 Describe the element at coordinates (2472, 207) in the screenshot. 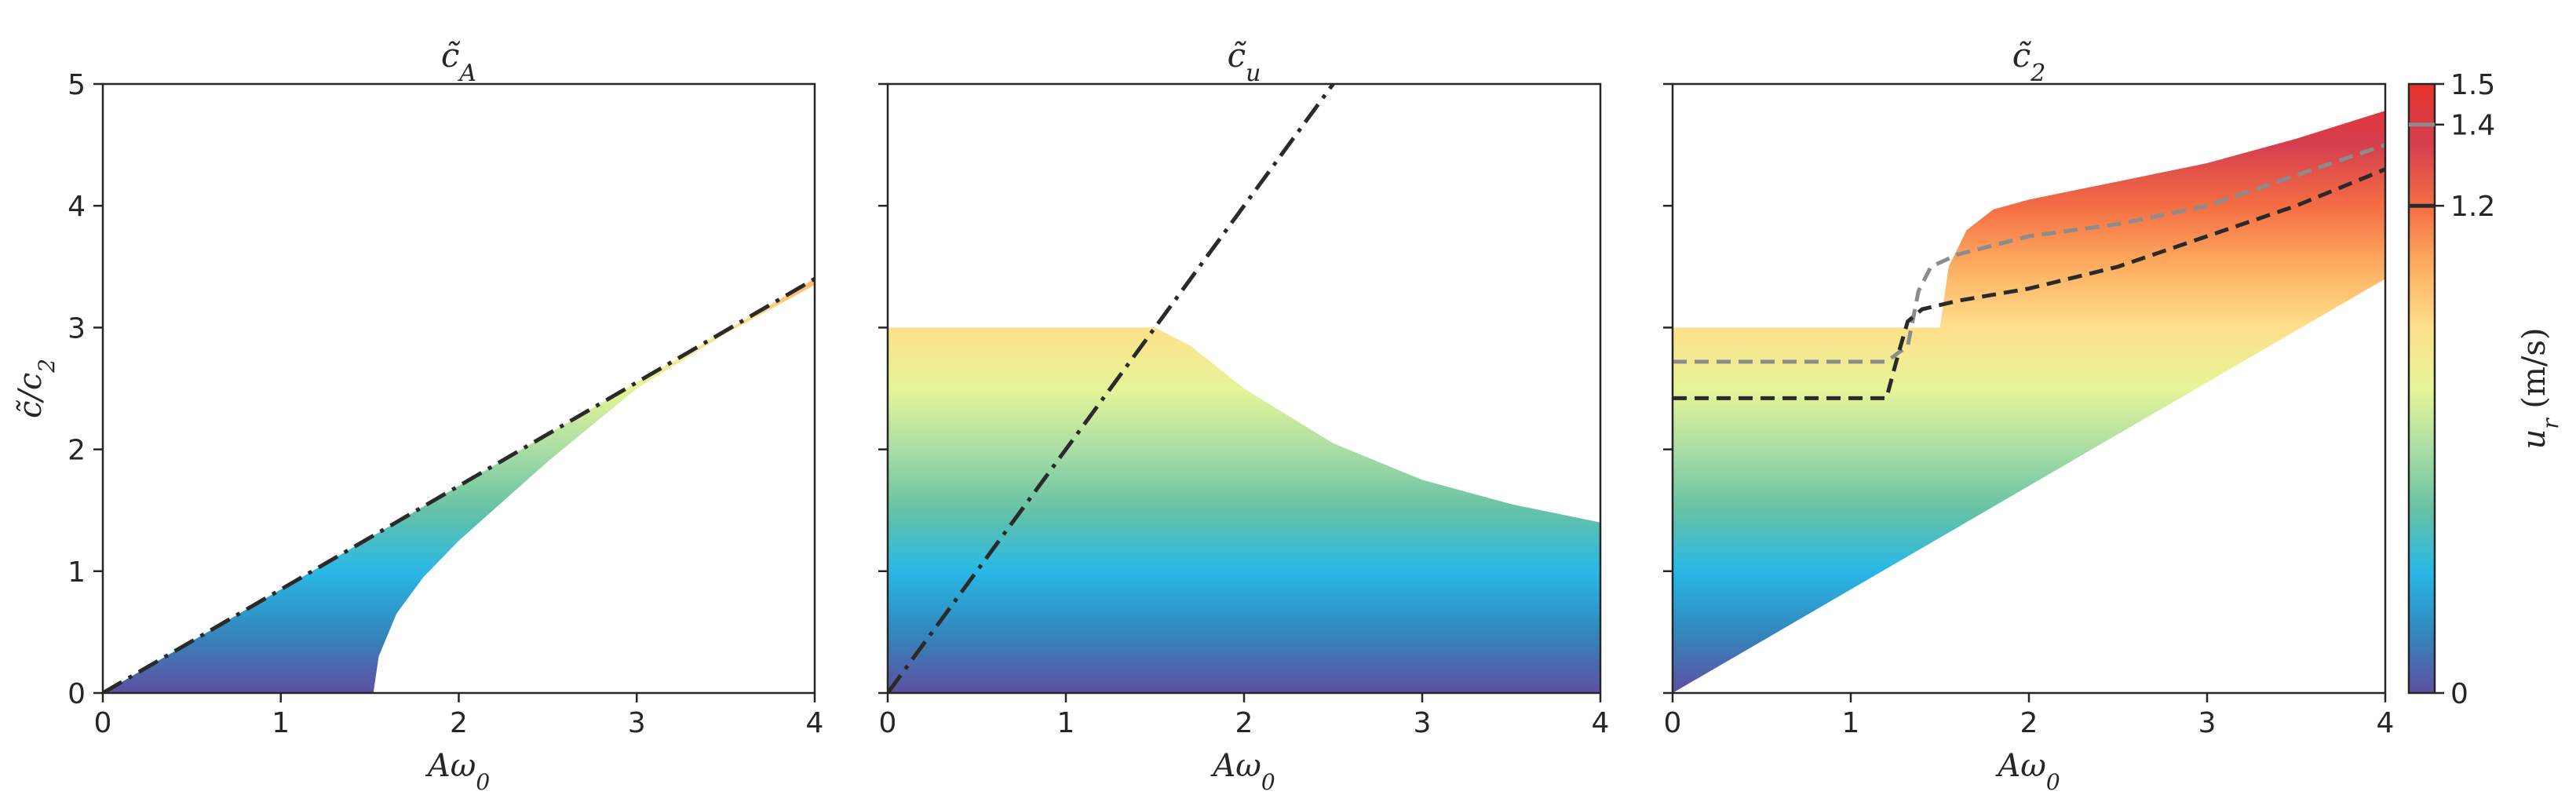

I see `colorbar-tick-label: 1.2` at that location.